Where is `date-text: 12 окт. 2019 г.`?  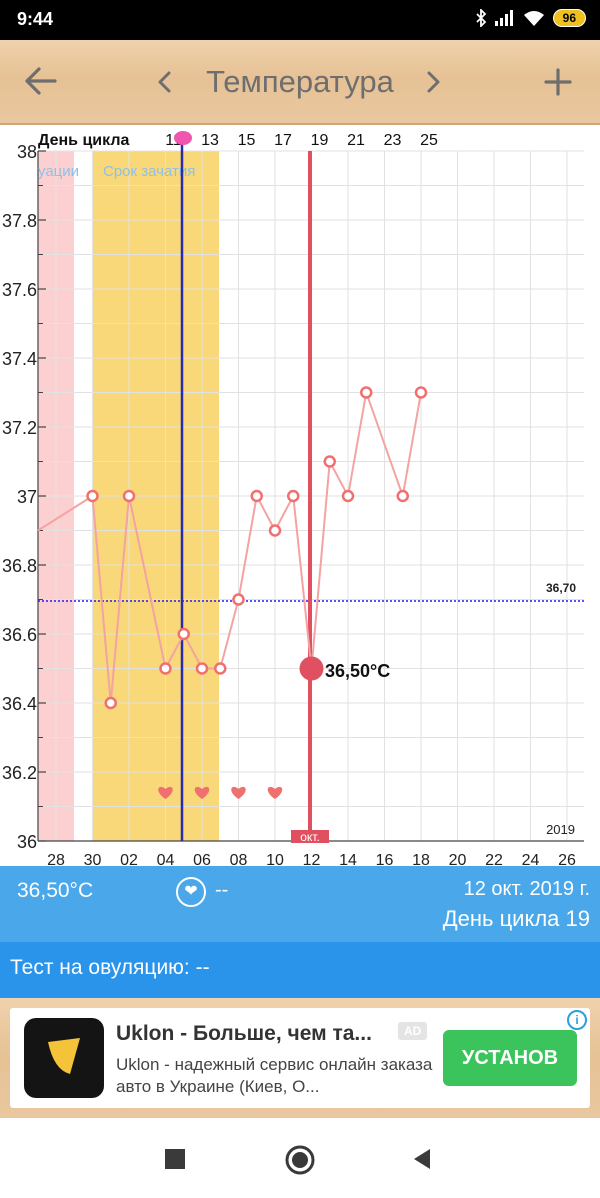 date-text: 12 окт. 2019 г. is located at coordinates (526, 889).